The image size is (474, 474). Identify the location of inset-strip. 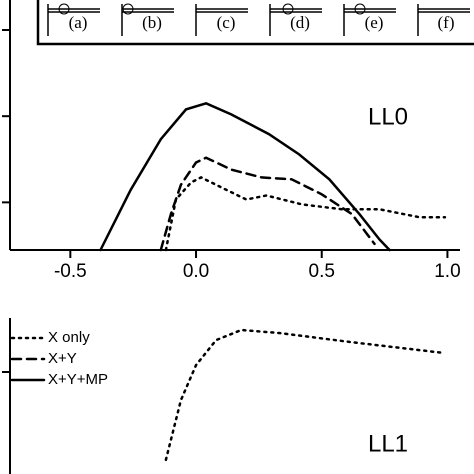
(255, 23).